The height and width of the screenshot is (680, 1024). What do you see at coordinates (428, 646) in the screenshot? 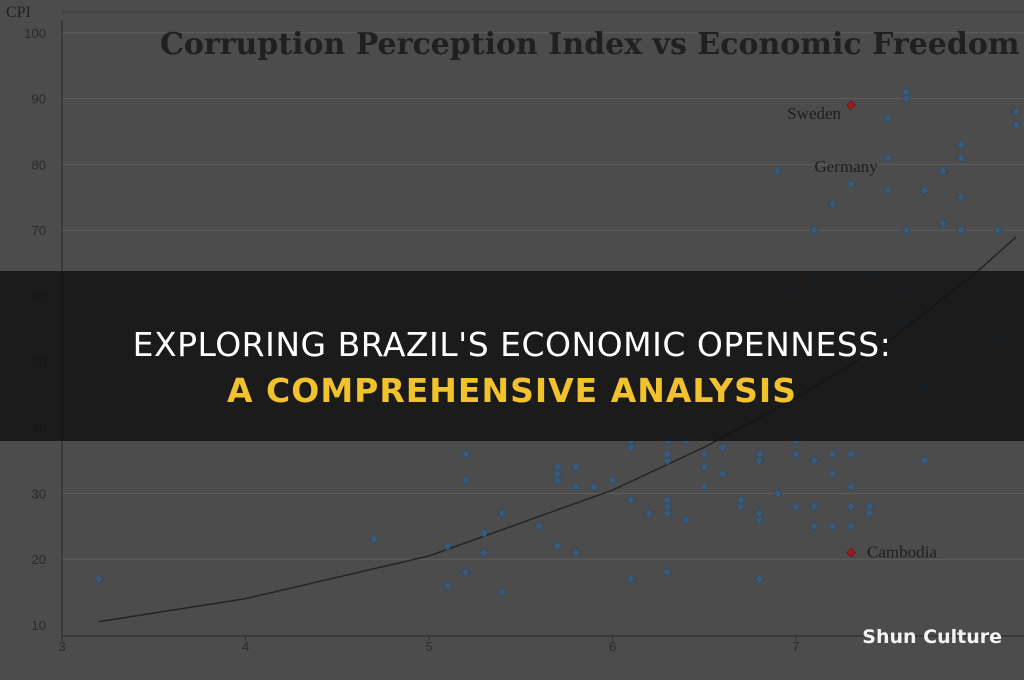
I see `x-tick-label: 5` at bounding box center [428, 646].